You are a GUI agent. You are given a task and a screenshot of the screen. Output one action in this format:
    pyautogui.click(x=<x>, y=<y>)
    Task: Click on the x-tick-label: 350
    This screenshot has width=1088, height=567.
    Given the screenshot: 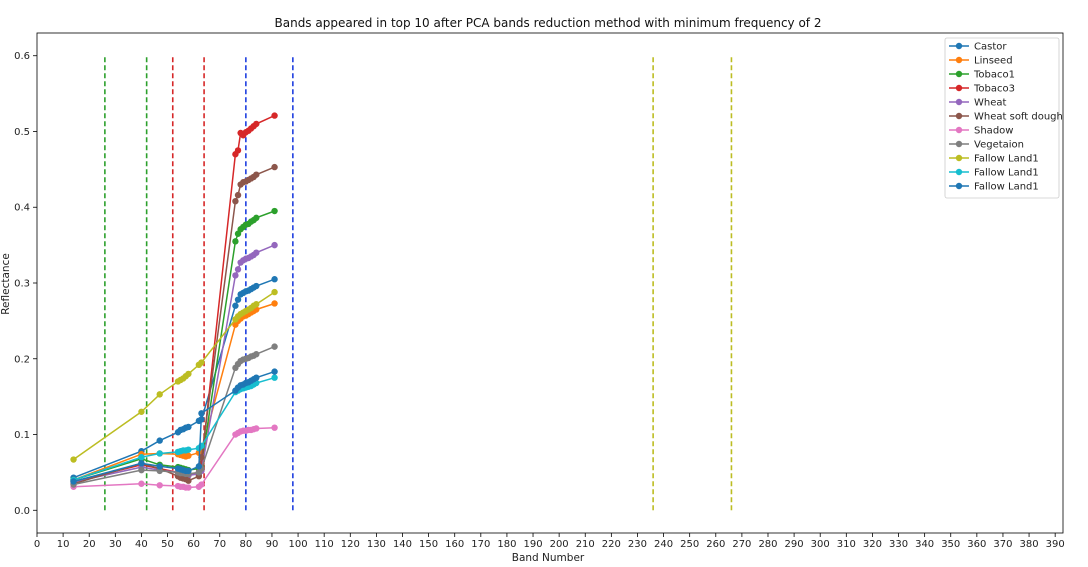 What is the action you would take?
    pyautogui.click(x=950, y=544)
    